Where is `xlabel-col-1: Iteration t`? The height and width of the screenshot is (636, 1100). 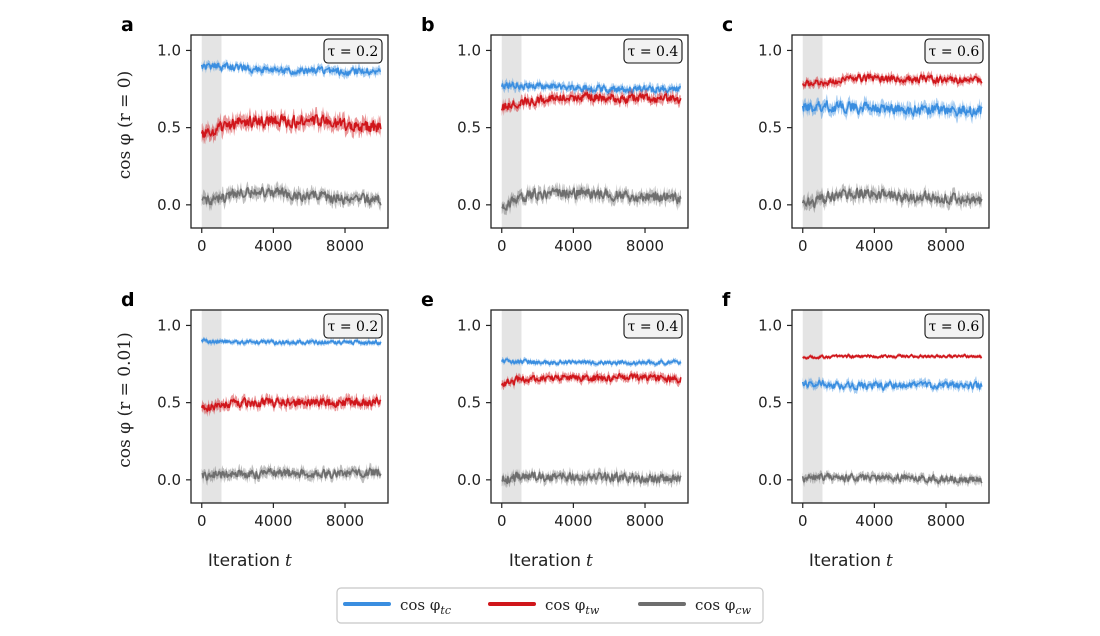 xlabel-col-1: Iteration t is located at coordinates (250, 561).